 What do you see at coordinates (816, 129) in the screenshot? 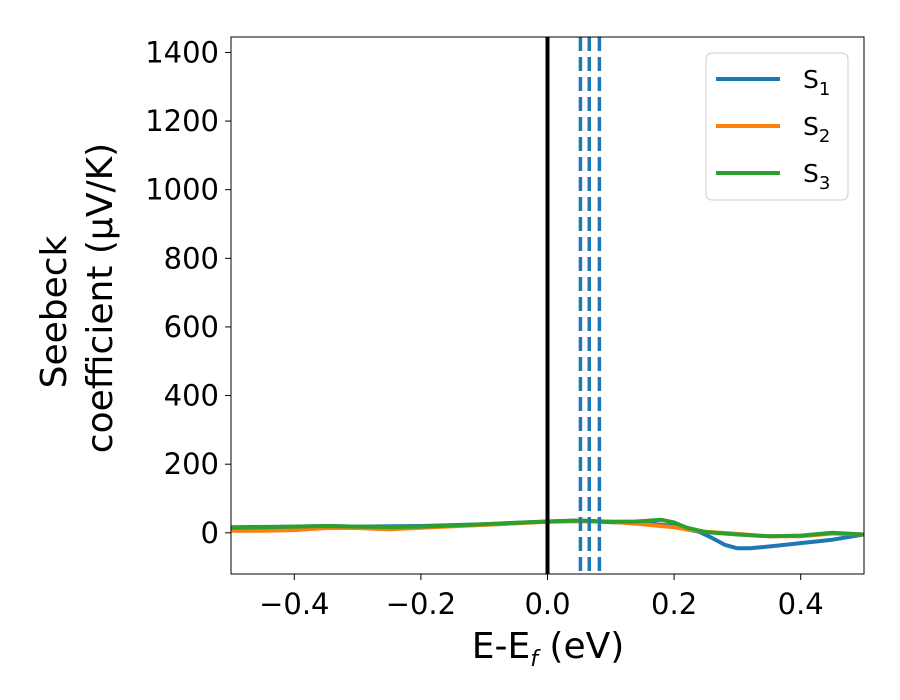
I see `legend-label-s2: S2` at bounding box center [816, 129].